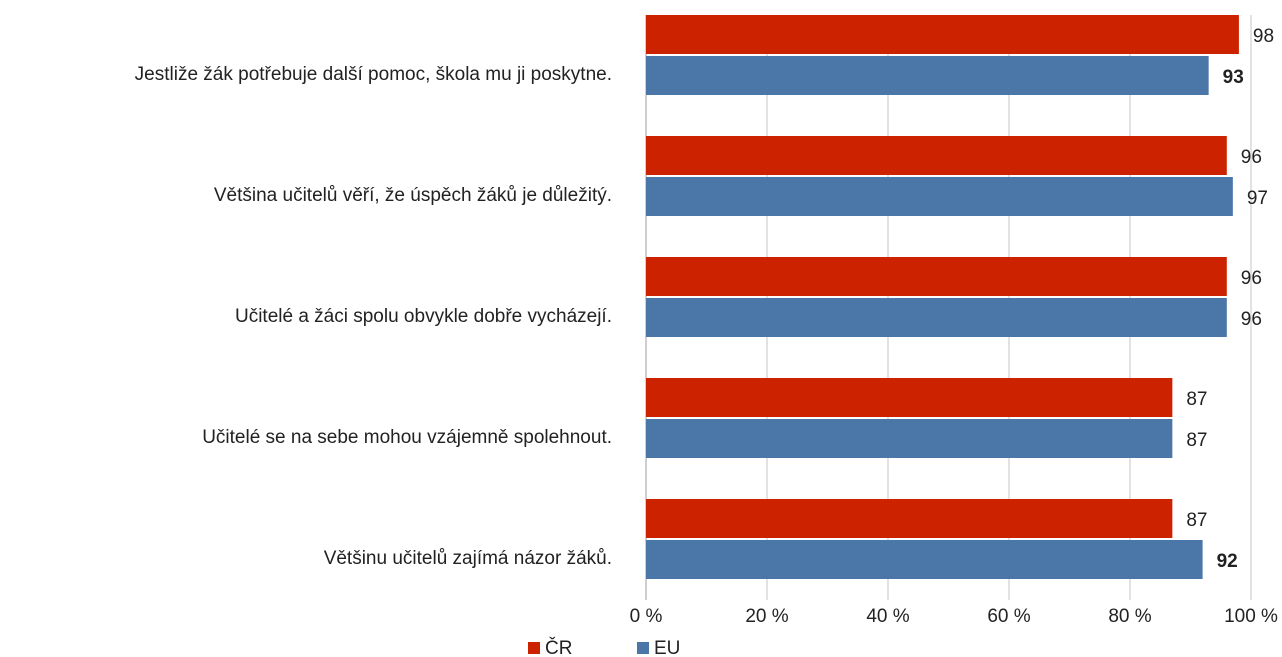 The width and height of the screenshot is (1282, 657). What do you see at coordinates (646, 616) in the screenshot?
I see `x-tick-label: 0 %` at bounding box center [646, 616].